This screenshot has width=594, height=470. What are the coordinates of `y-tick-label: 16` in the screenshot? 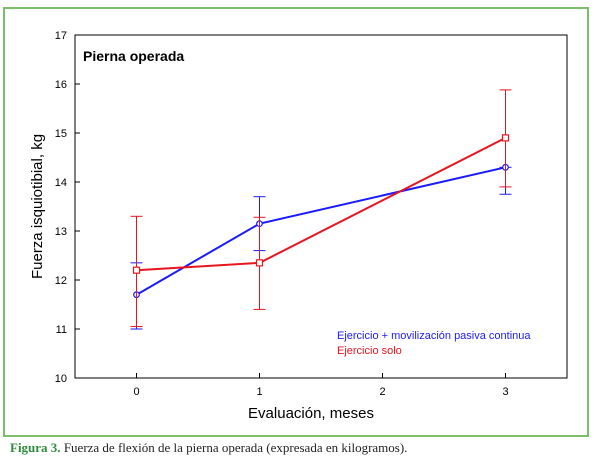 It's located at (61, 85).